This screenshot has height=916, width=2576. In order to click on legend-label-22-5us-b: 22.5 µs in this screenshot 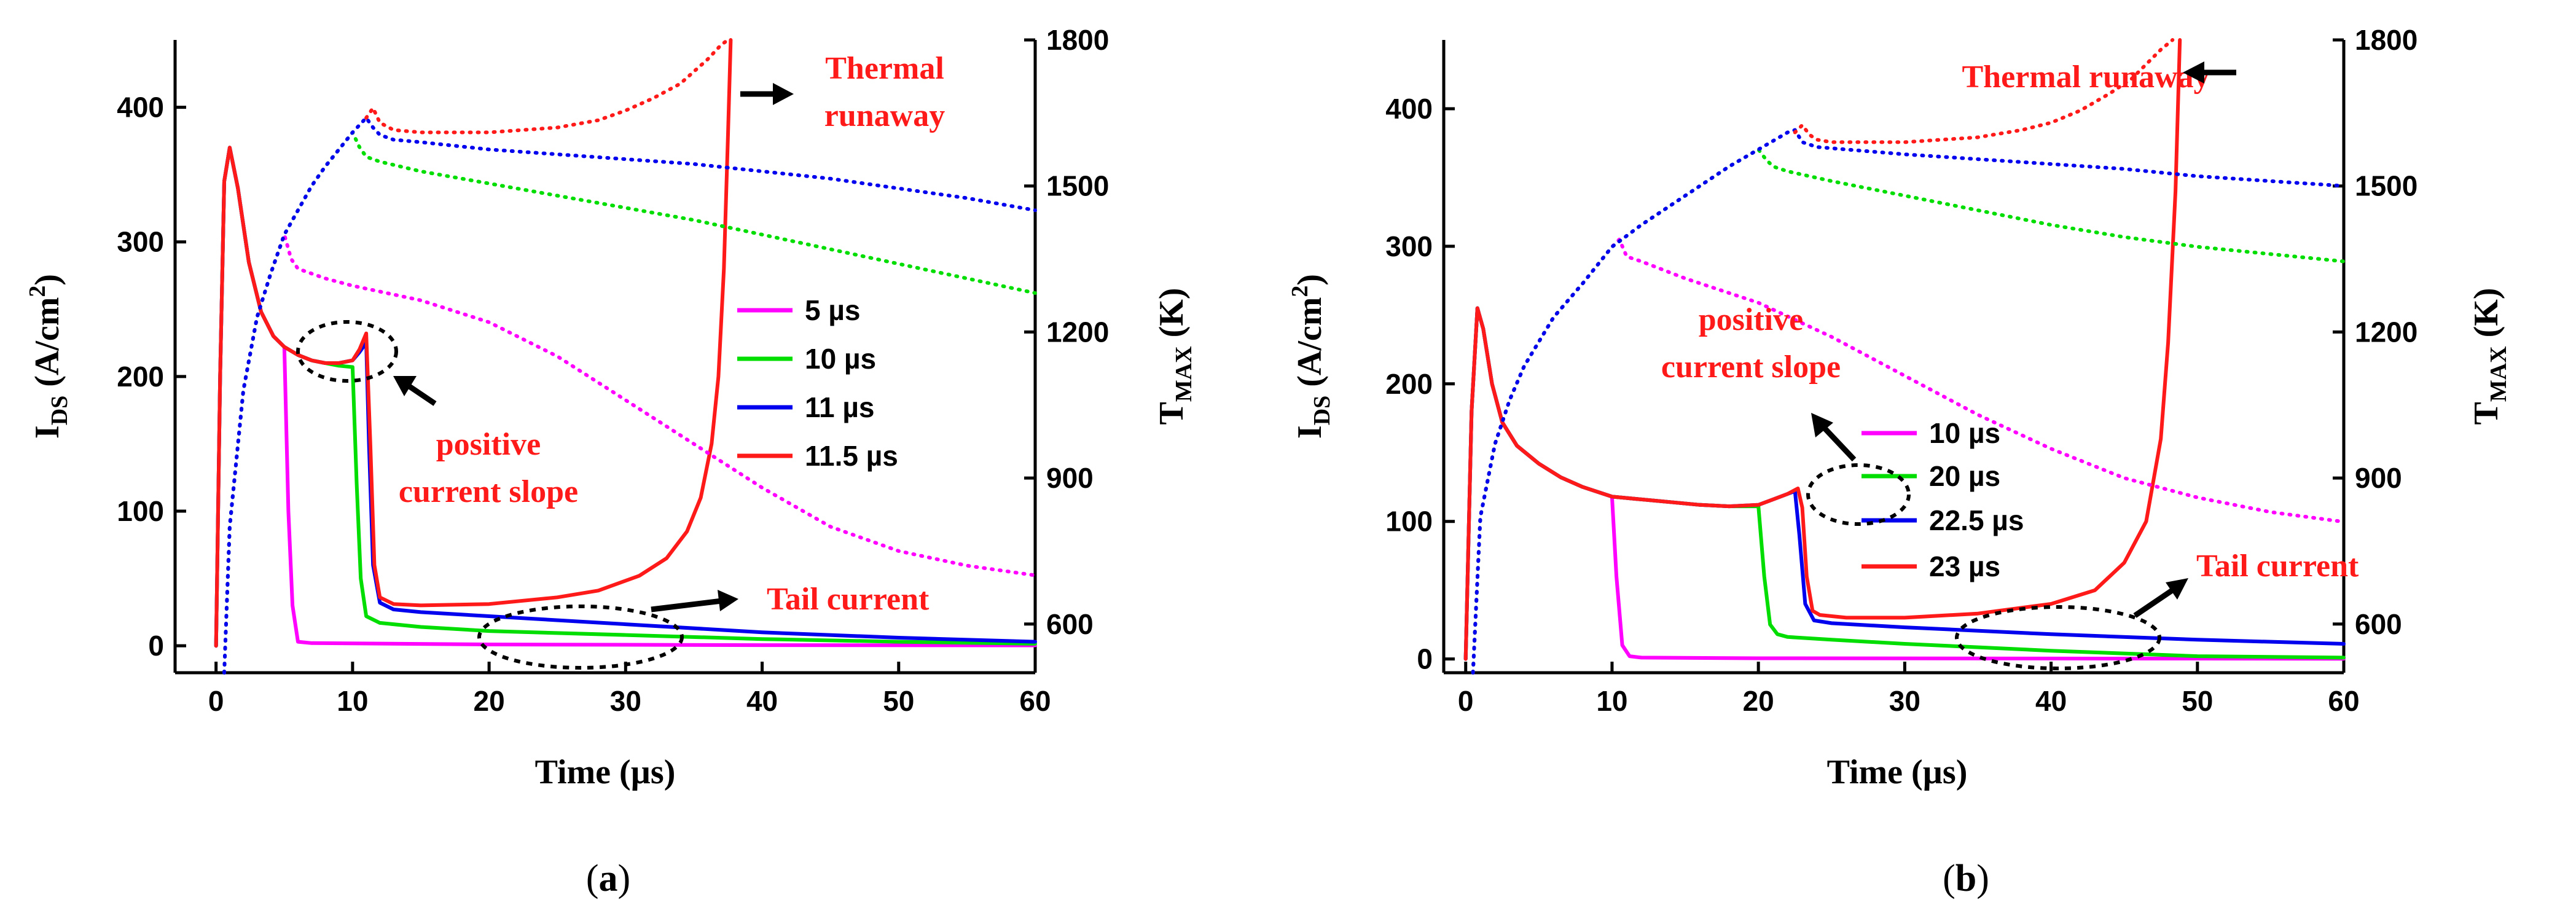, I will do `click(1976, 520)`.